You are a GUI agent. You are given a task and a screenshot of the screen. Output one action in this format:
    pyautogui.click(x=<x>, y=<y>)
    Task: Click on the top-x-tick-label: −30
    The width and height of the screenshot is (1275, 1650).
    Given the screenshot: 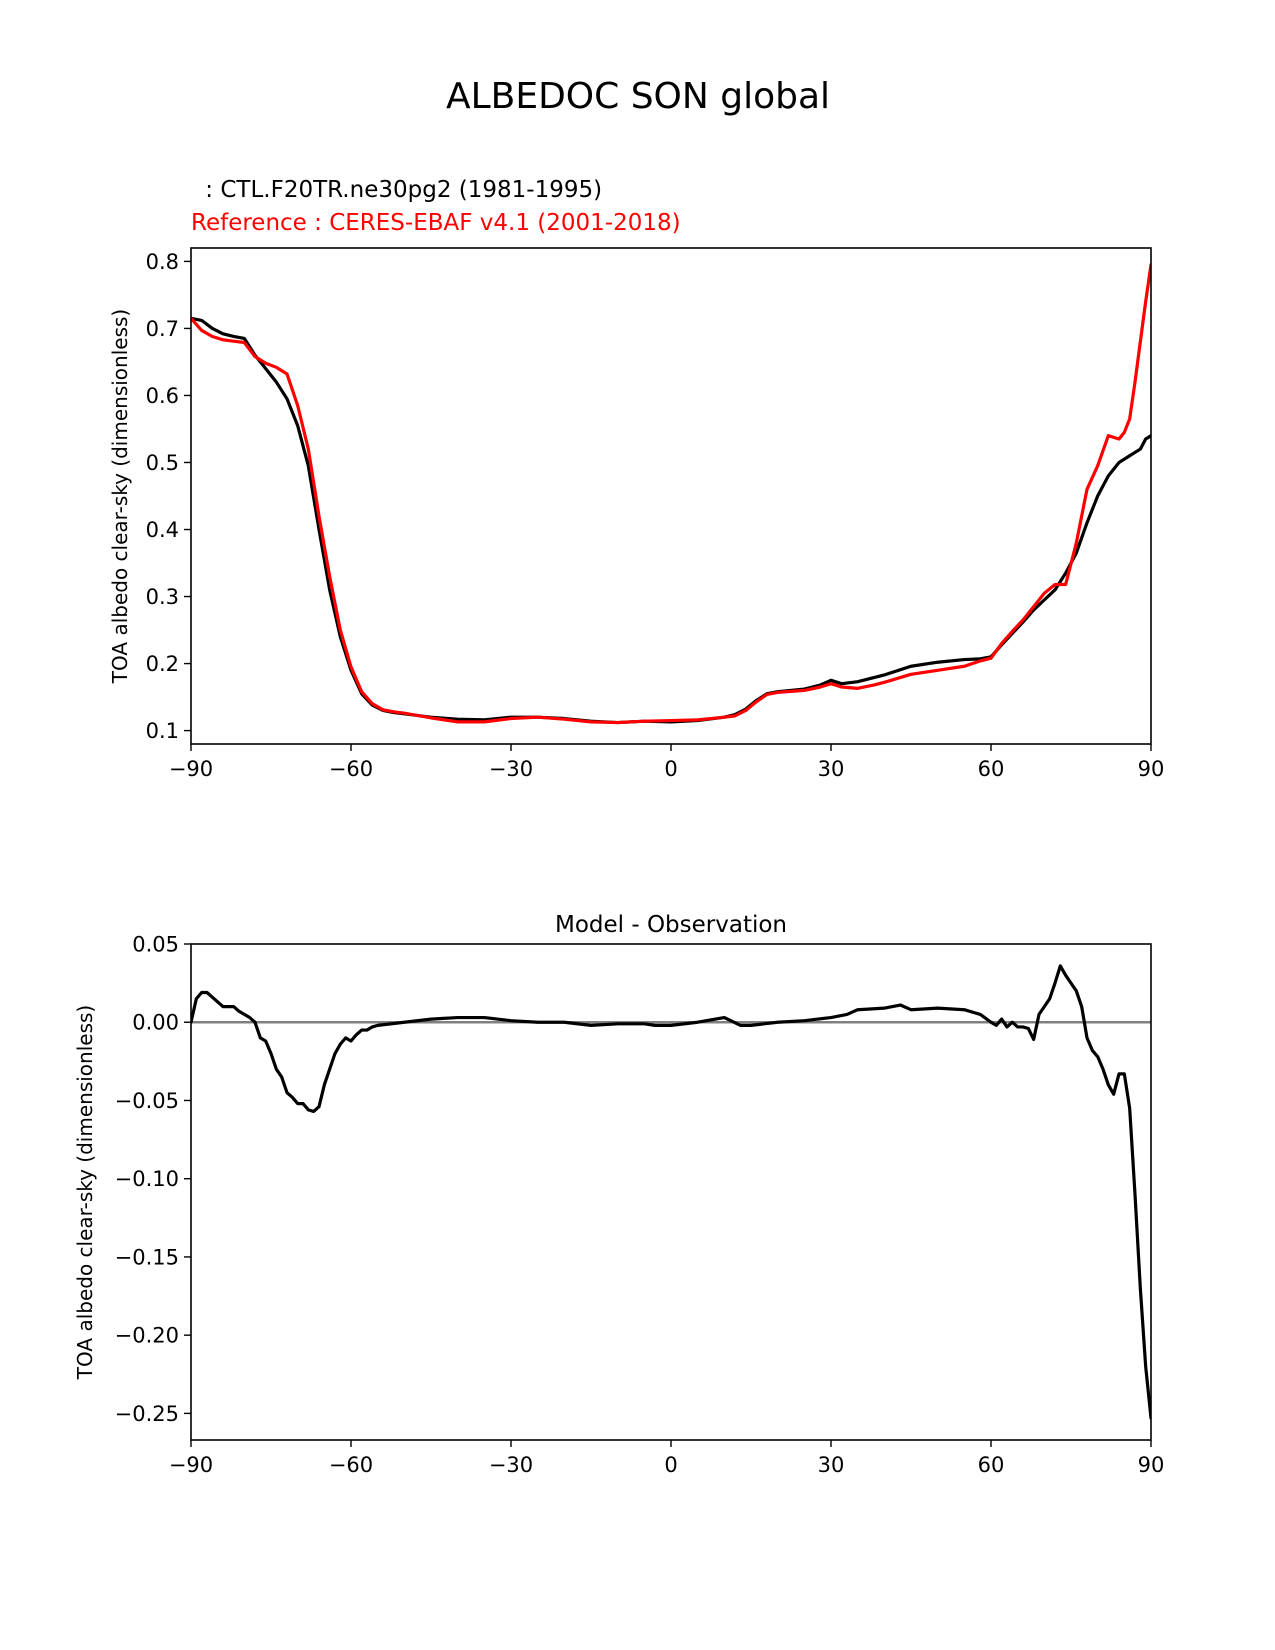 What is the action you would take?
    pyautogui.click(x=511, y=769)
    